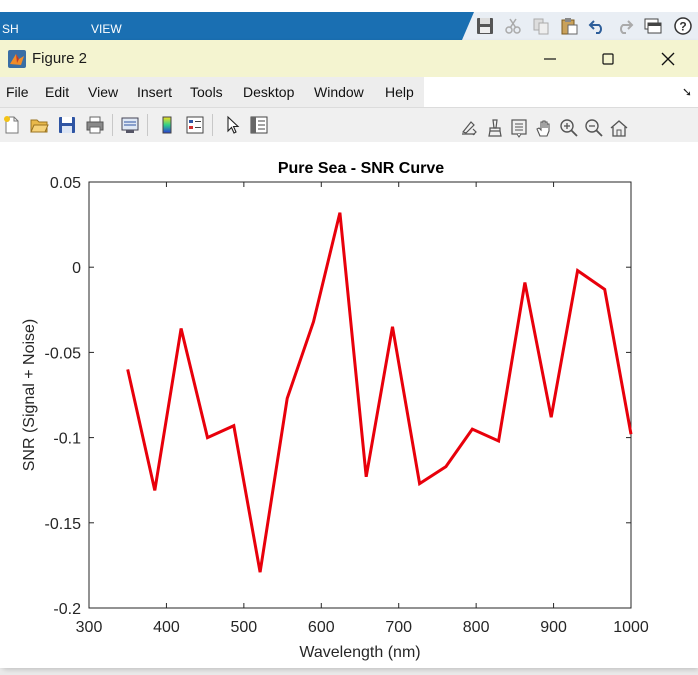 The width and height of the screenshot is (698, 675). Describe the element at coordinates (106, 29) in the screenshot. I see `ribbon-tab-view: VIEW` at that location.